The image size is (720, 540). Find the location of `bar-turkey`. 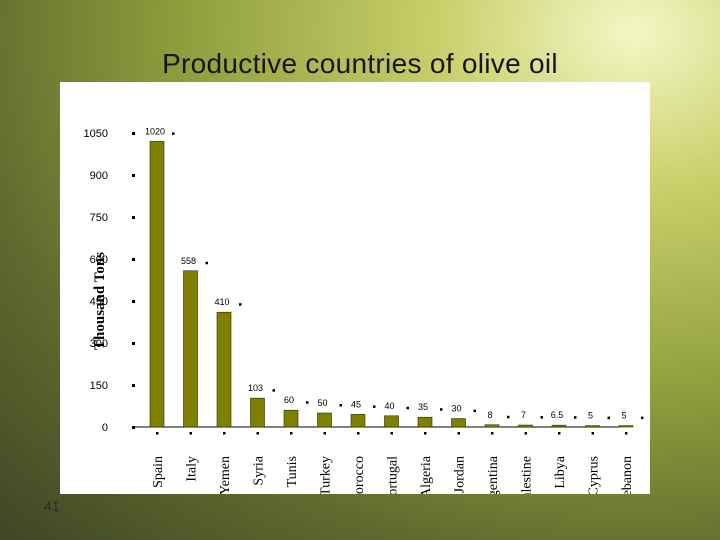

bar-turkey is located at coordinates (324, 420).